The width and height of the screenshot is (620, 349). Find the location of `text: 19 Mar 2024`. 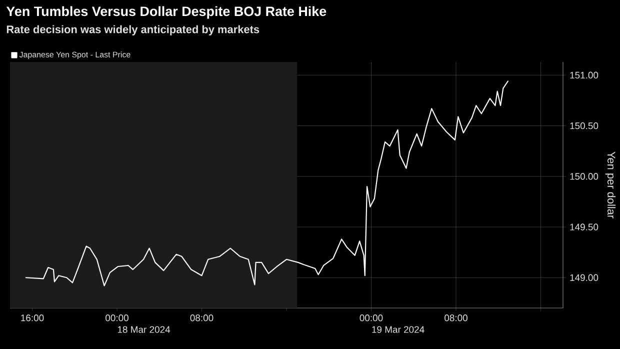

text: 19 Mar 2024 is located at coordinates (398, 329).